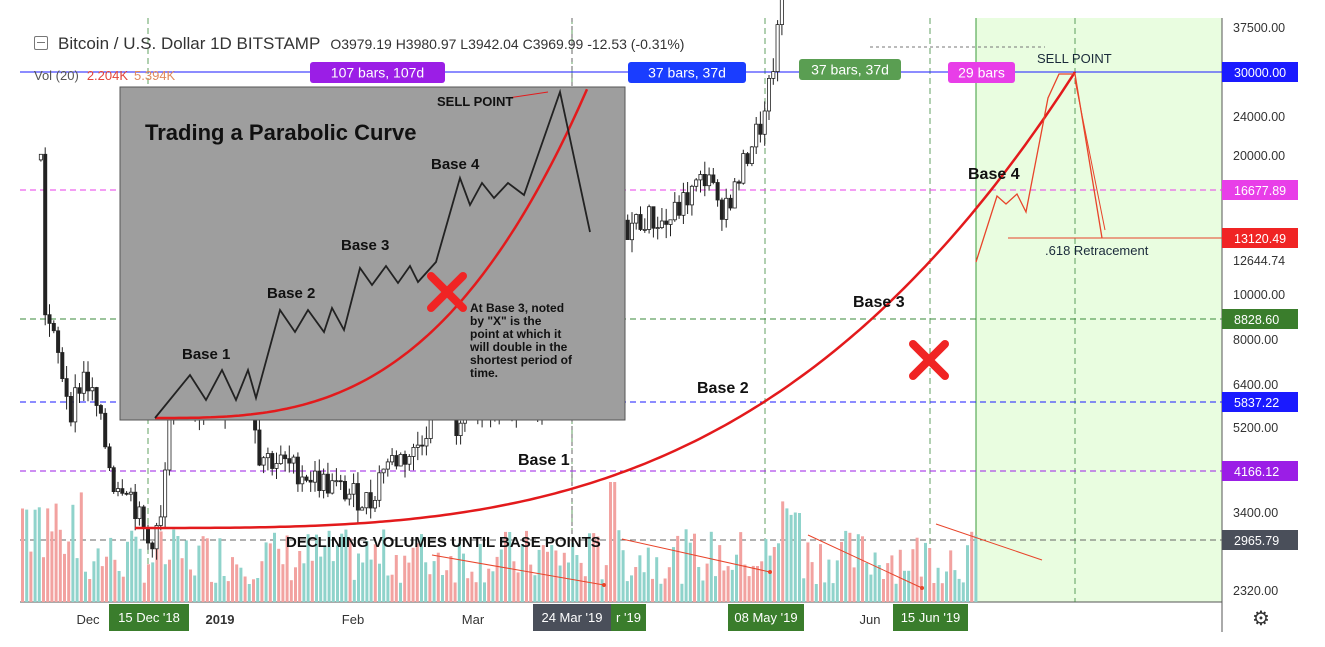 This screenshot has height=647, width=1325. What do you see at coordinates (206, 354) in the screenshot?
I see `inset-base-1: Base 1` at bounding box center [206, 354].